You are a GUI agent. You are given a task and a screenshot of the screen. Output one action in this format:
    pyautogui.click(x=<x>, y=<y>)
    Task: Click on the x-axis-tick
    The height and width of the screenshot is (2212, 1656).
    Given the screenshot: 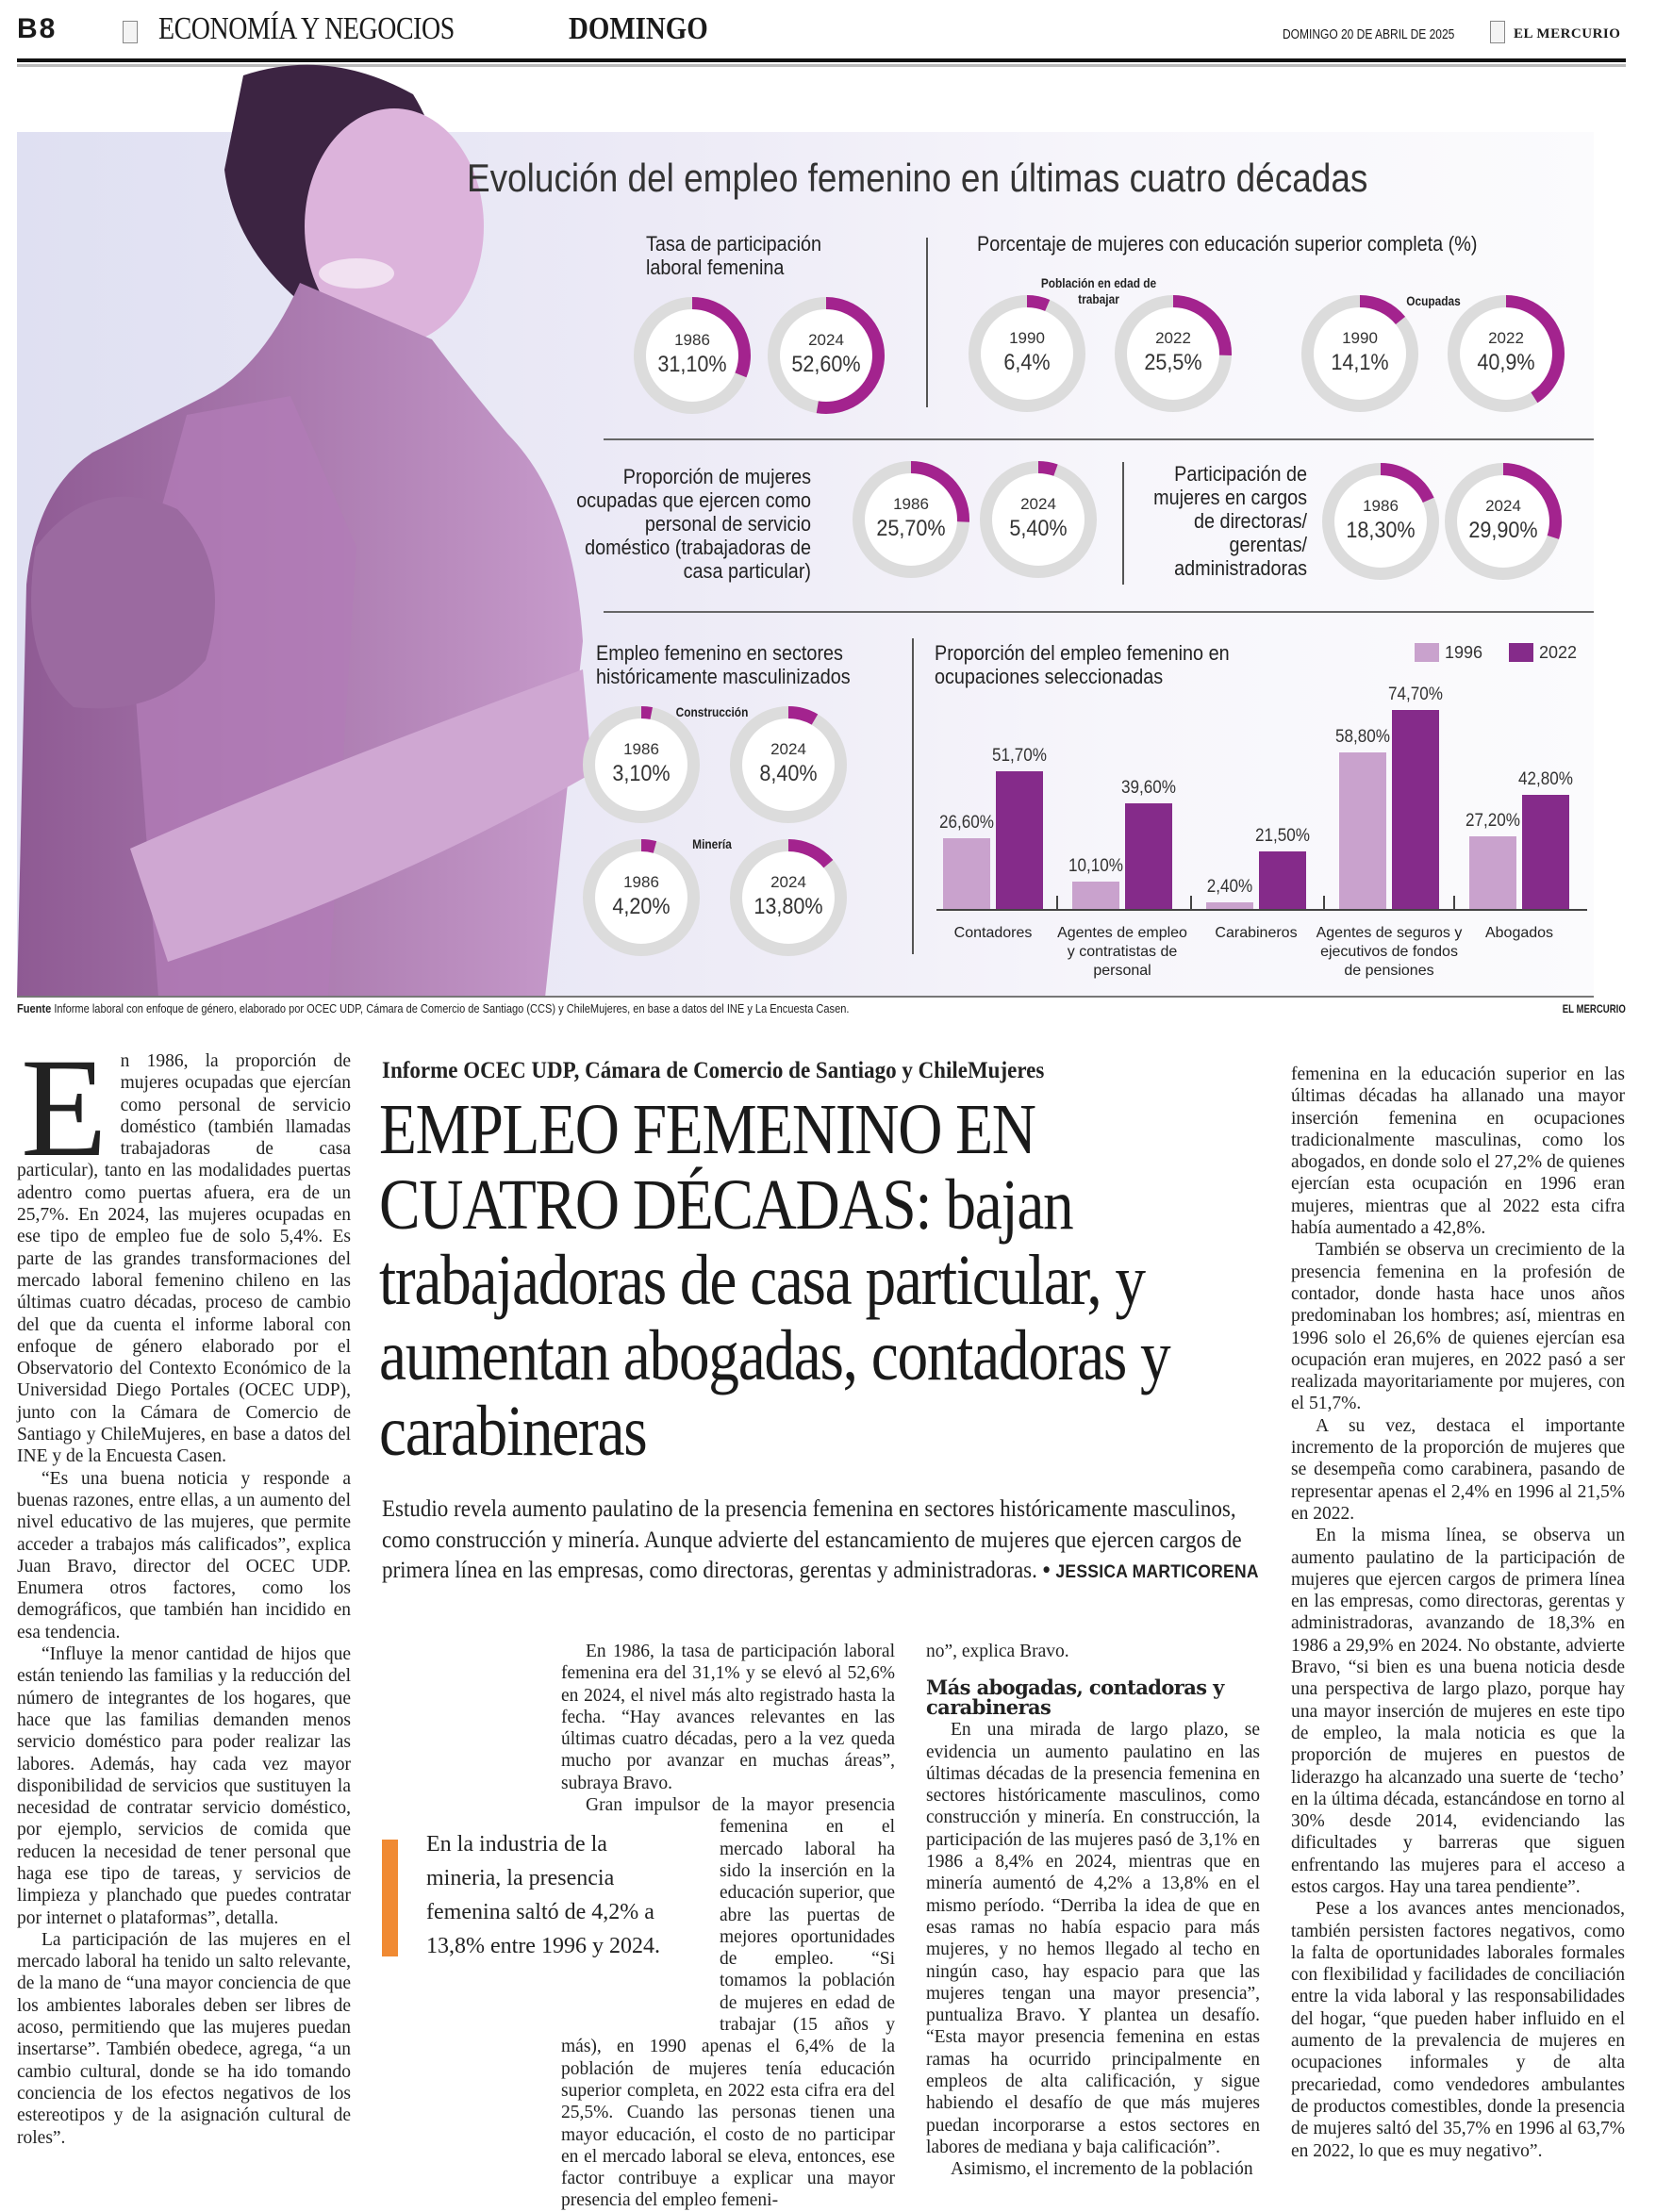 What is the action you would take?
    pyautogui.click(x=1191, y=902)
    